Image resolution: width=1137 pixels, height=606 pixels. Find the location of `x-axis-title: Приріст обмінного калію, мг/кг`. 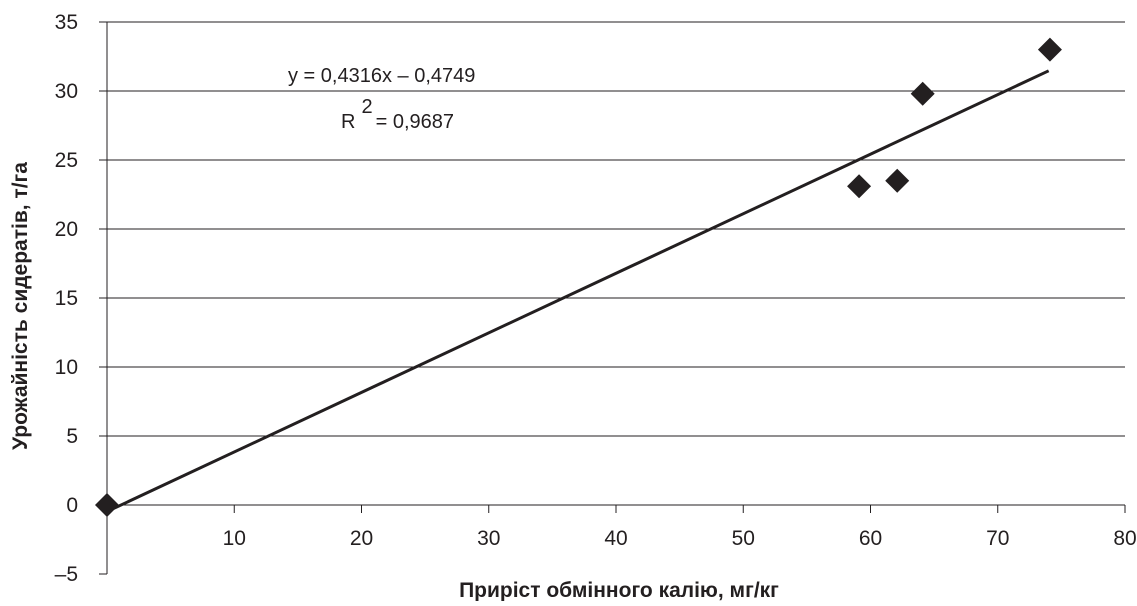

x-axis-title: Приріст обмінного калію, мг/кг is located at coordinates (619, 590).